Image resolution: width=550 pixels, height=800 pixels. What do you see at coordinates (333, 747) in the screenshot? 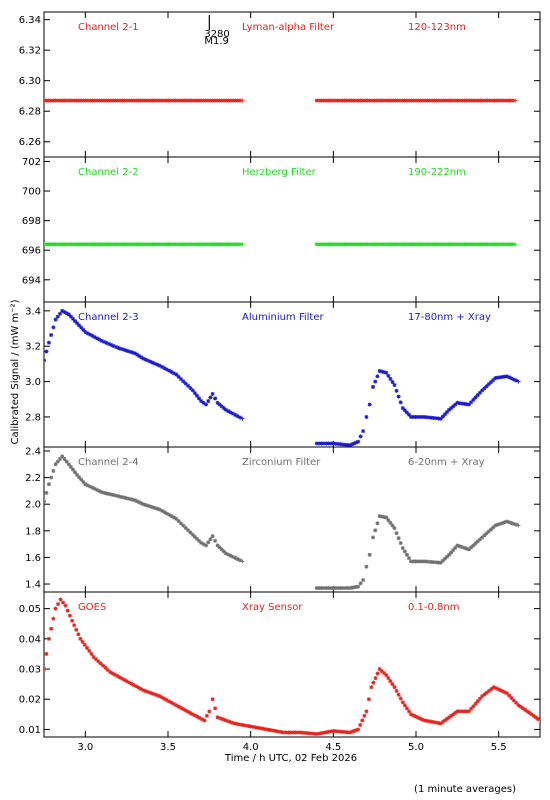
I see `x-tick-label: 4.5` at bounding box center [333, 747].